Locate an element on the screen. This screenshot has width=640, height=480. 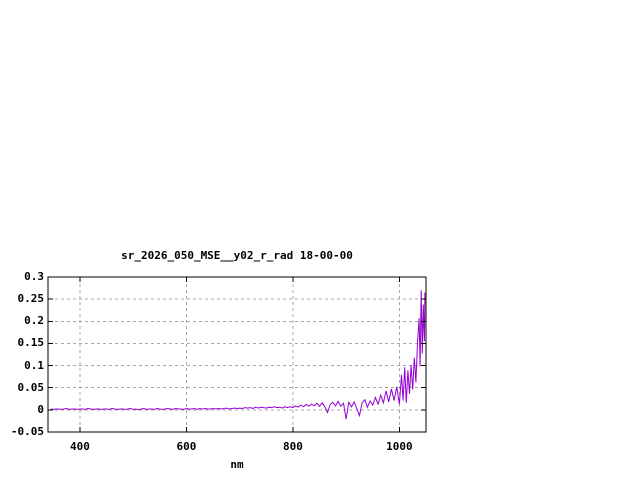
chart-title: sr_2026_050_MSE__y02_r_rad 18-00-00 is located at coordinates (237, 255).